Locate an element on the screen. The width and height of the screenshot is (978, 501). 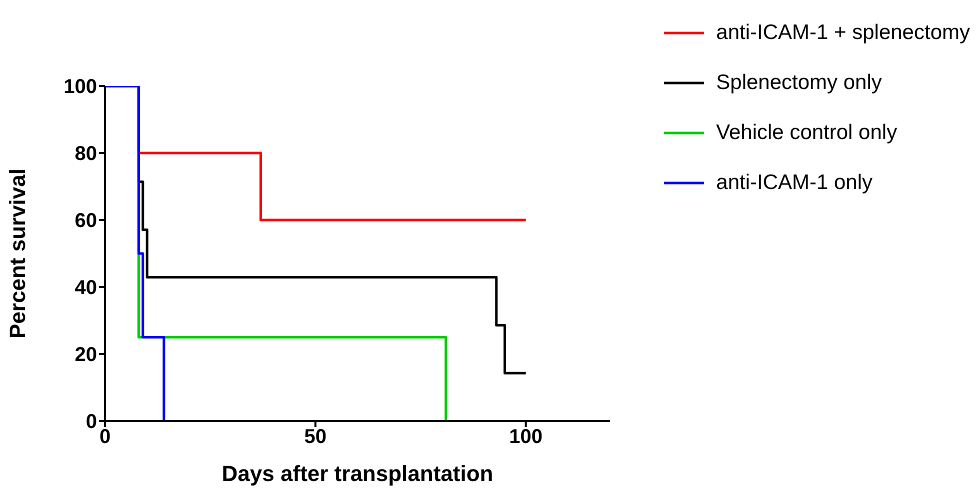
legend-label: anti-ICAM-1 only is located at coordinates (794, 183).